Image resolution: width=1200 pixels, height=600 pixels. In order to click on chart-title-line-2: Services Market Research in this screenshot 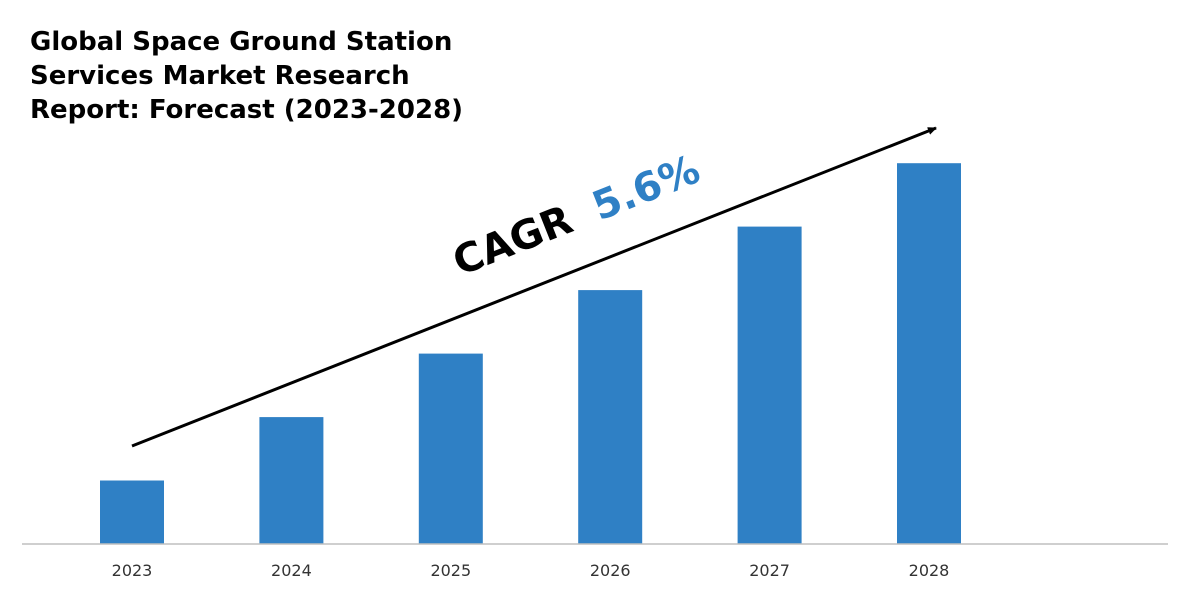, I will do `click(220, 76)`.